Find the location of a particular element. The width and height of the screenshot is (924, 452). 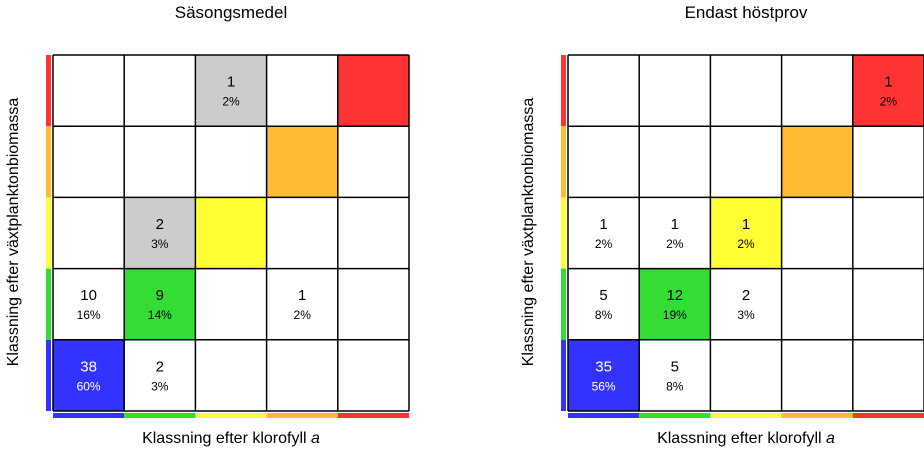

cell-percent-label: 60% is located at coordinates (89, 386).